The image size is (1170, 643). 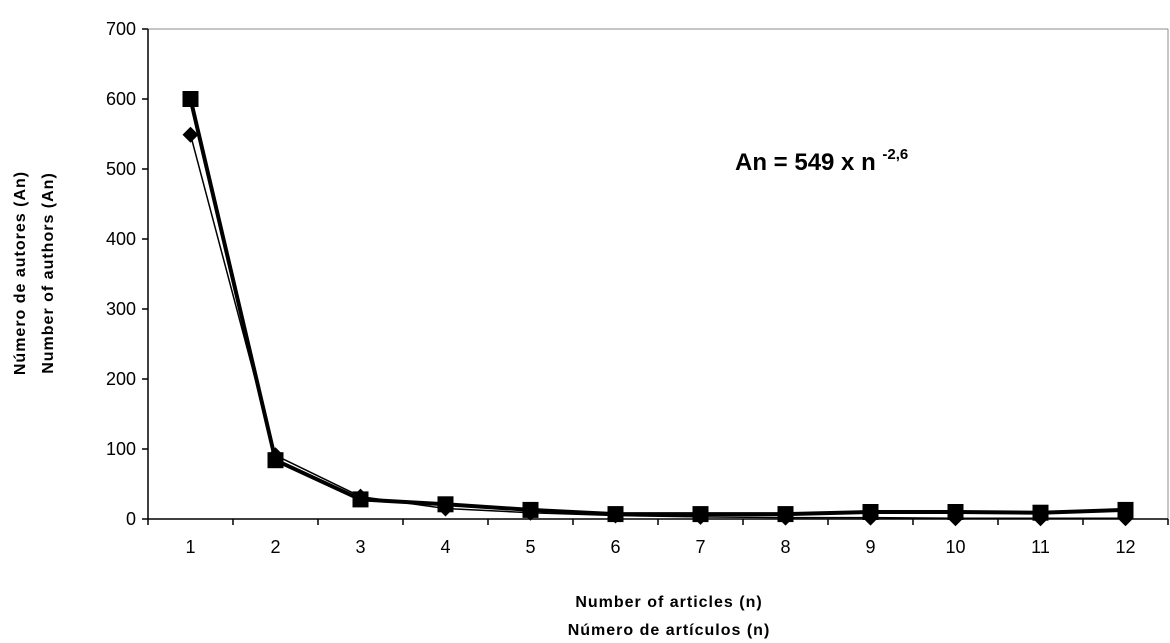 I want to click on y-tick-label: 300, so click(x=121, y=309).